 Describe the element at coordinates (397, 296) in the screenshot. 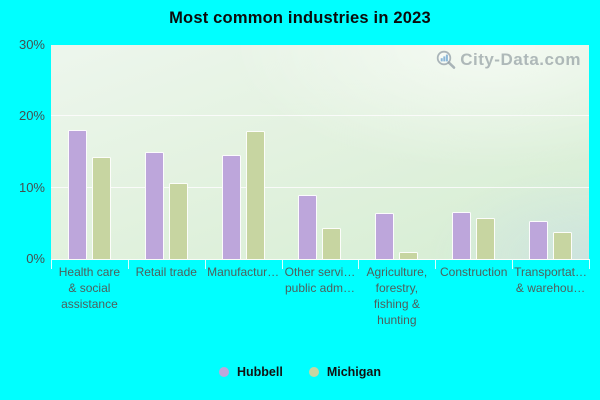

I see `x-axis-label: Agriculture, forestry, fishing & hunting` at that location.